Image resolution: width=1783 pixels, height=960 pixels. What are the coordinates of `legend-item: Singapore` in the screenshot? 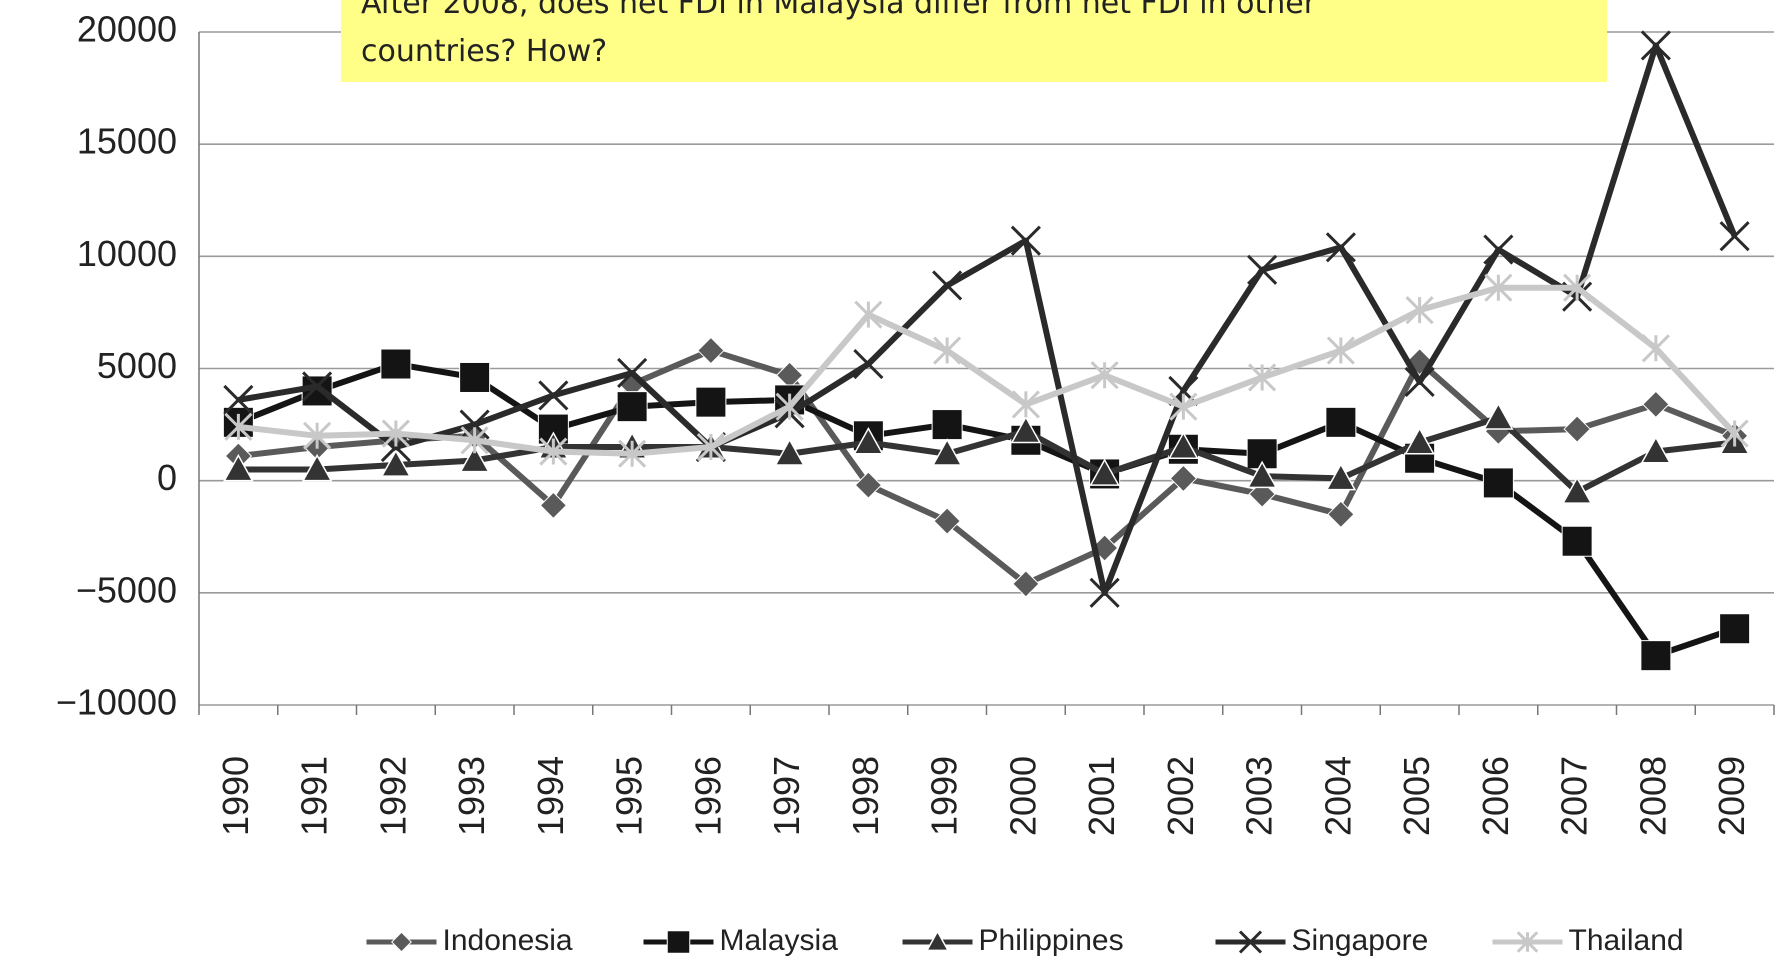 It's located at (1322, 940).